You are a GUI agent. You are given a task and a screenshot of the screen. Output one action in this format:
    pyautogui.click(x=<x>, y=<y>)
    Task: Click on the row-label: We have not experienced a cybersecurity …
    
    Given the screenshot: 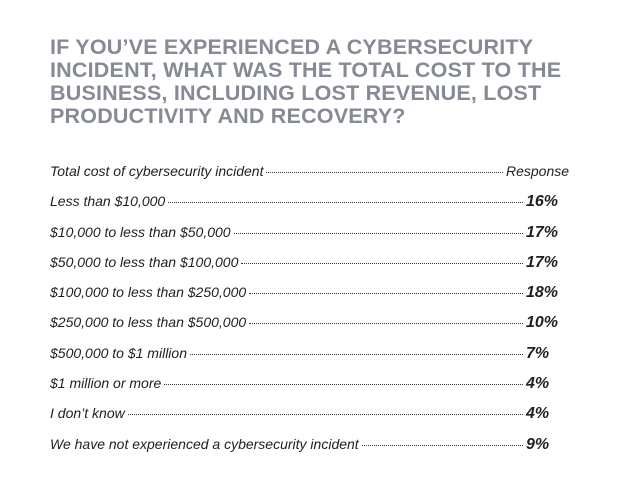 What is the action you would take?
    pyautogui.click(x=204, y=443)
    